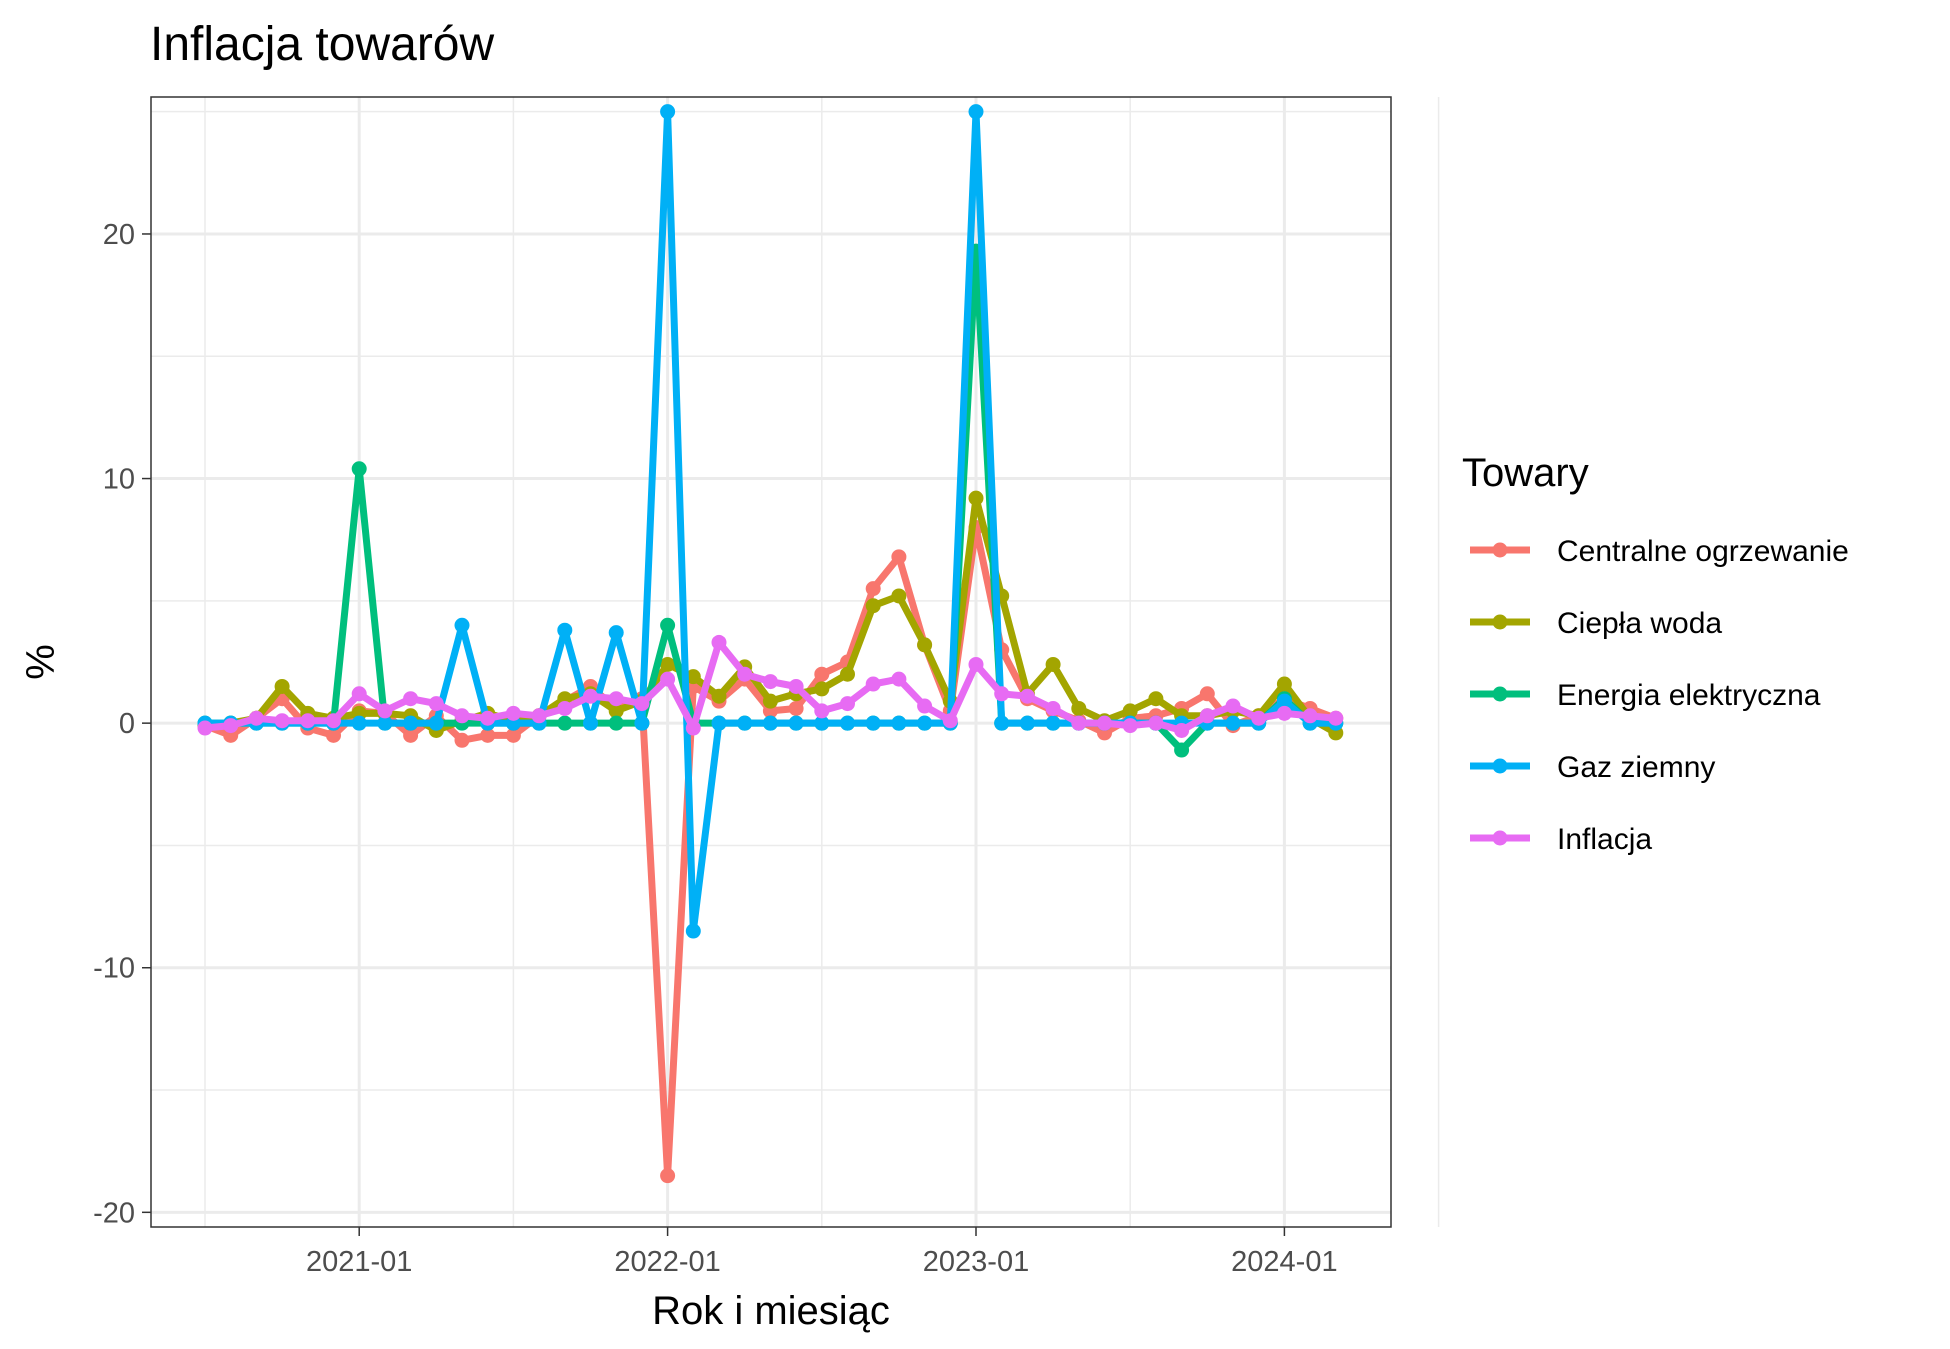  I want to click on x-tick-label: 2023-01, so click(976, 1262).